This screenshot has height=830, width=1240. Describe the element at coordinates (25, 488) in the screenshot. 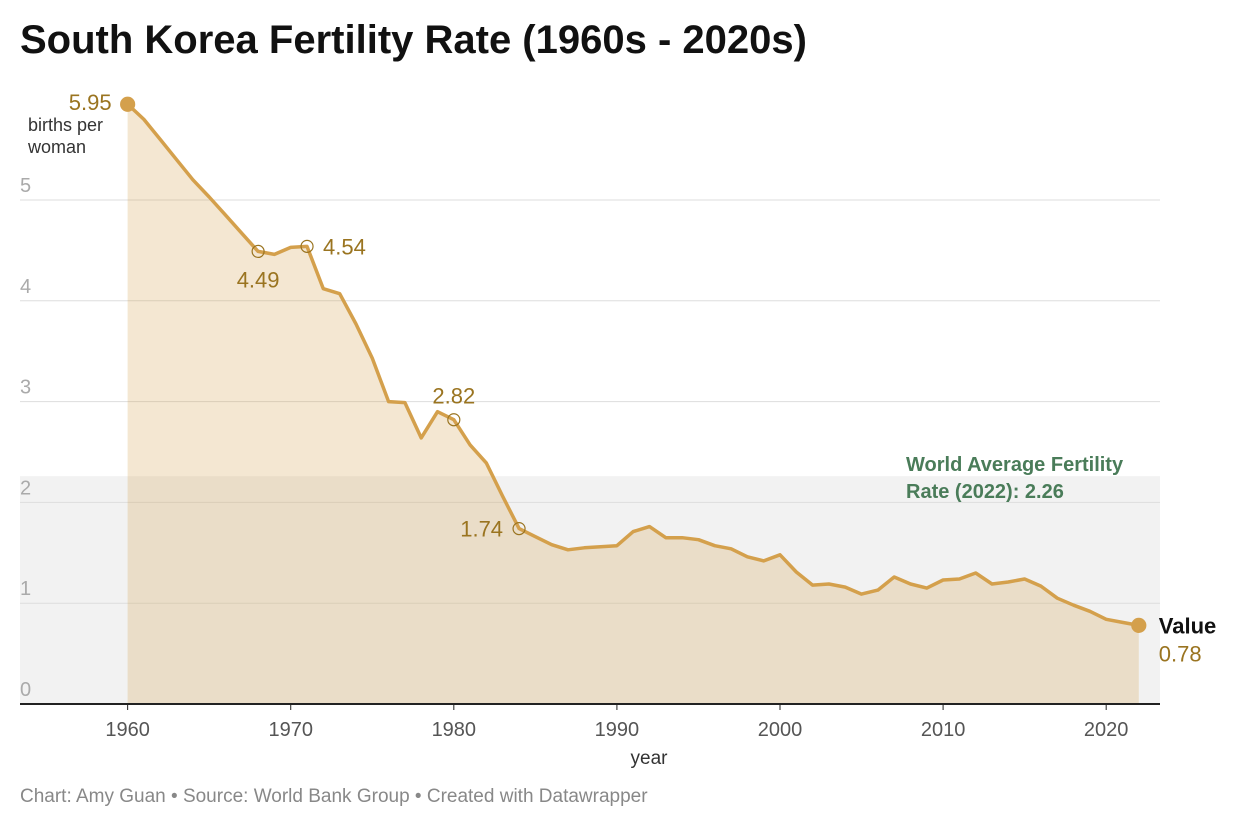

I see `y-tick-label: 2` at that location.